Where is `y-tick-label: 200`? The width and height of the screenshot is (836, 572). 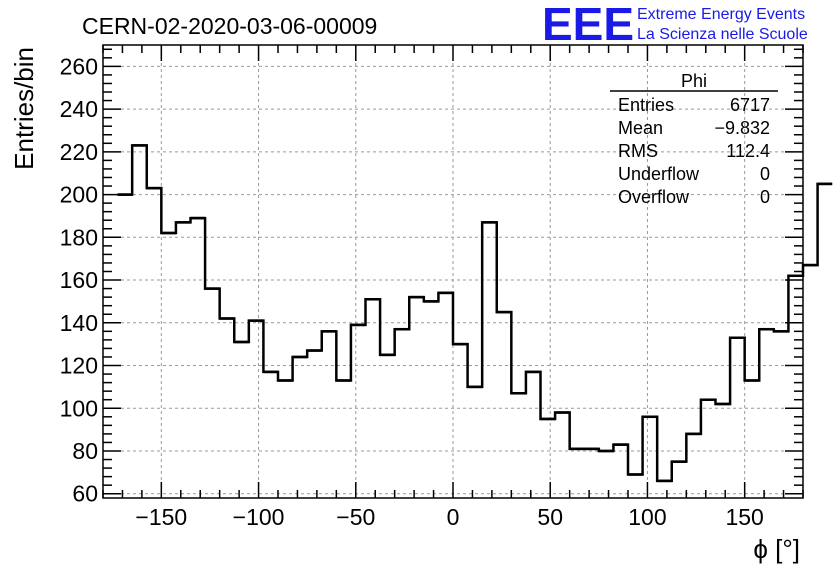 y-tick-label: 200 is located at coordinates (79, 195).